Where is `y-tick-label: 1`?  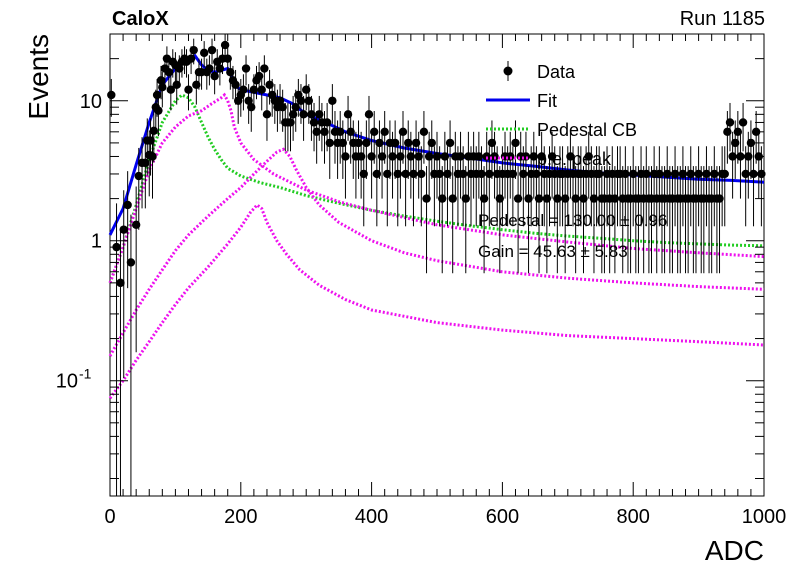 y-tick-label: 1 is located at coordinates (96, 242).